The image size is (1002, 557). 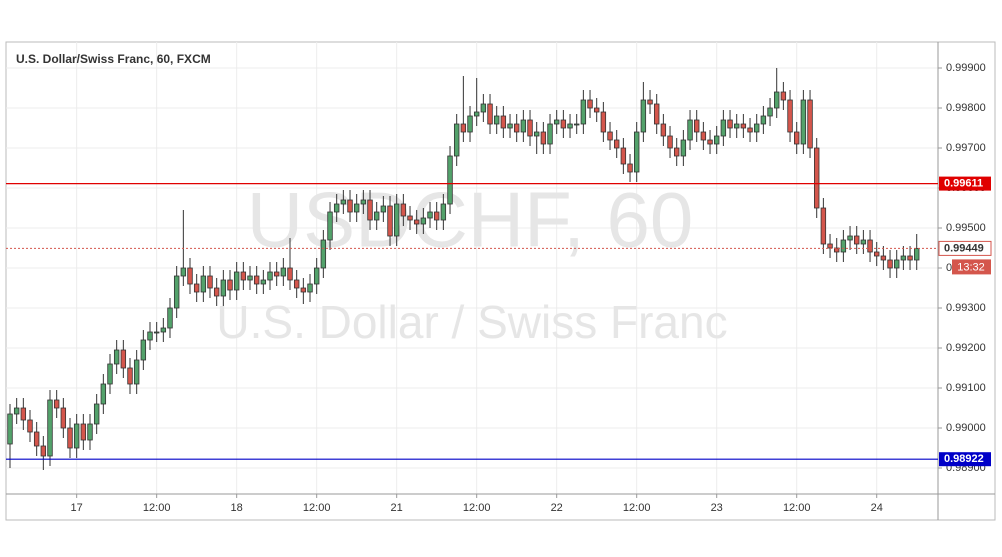 I want to click on y-tick-label: 0.99300, so click(x=966, y=308).